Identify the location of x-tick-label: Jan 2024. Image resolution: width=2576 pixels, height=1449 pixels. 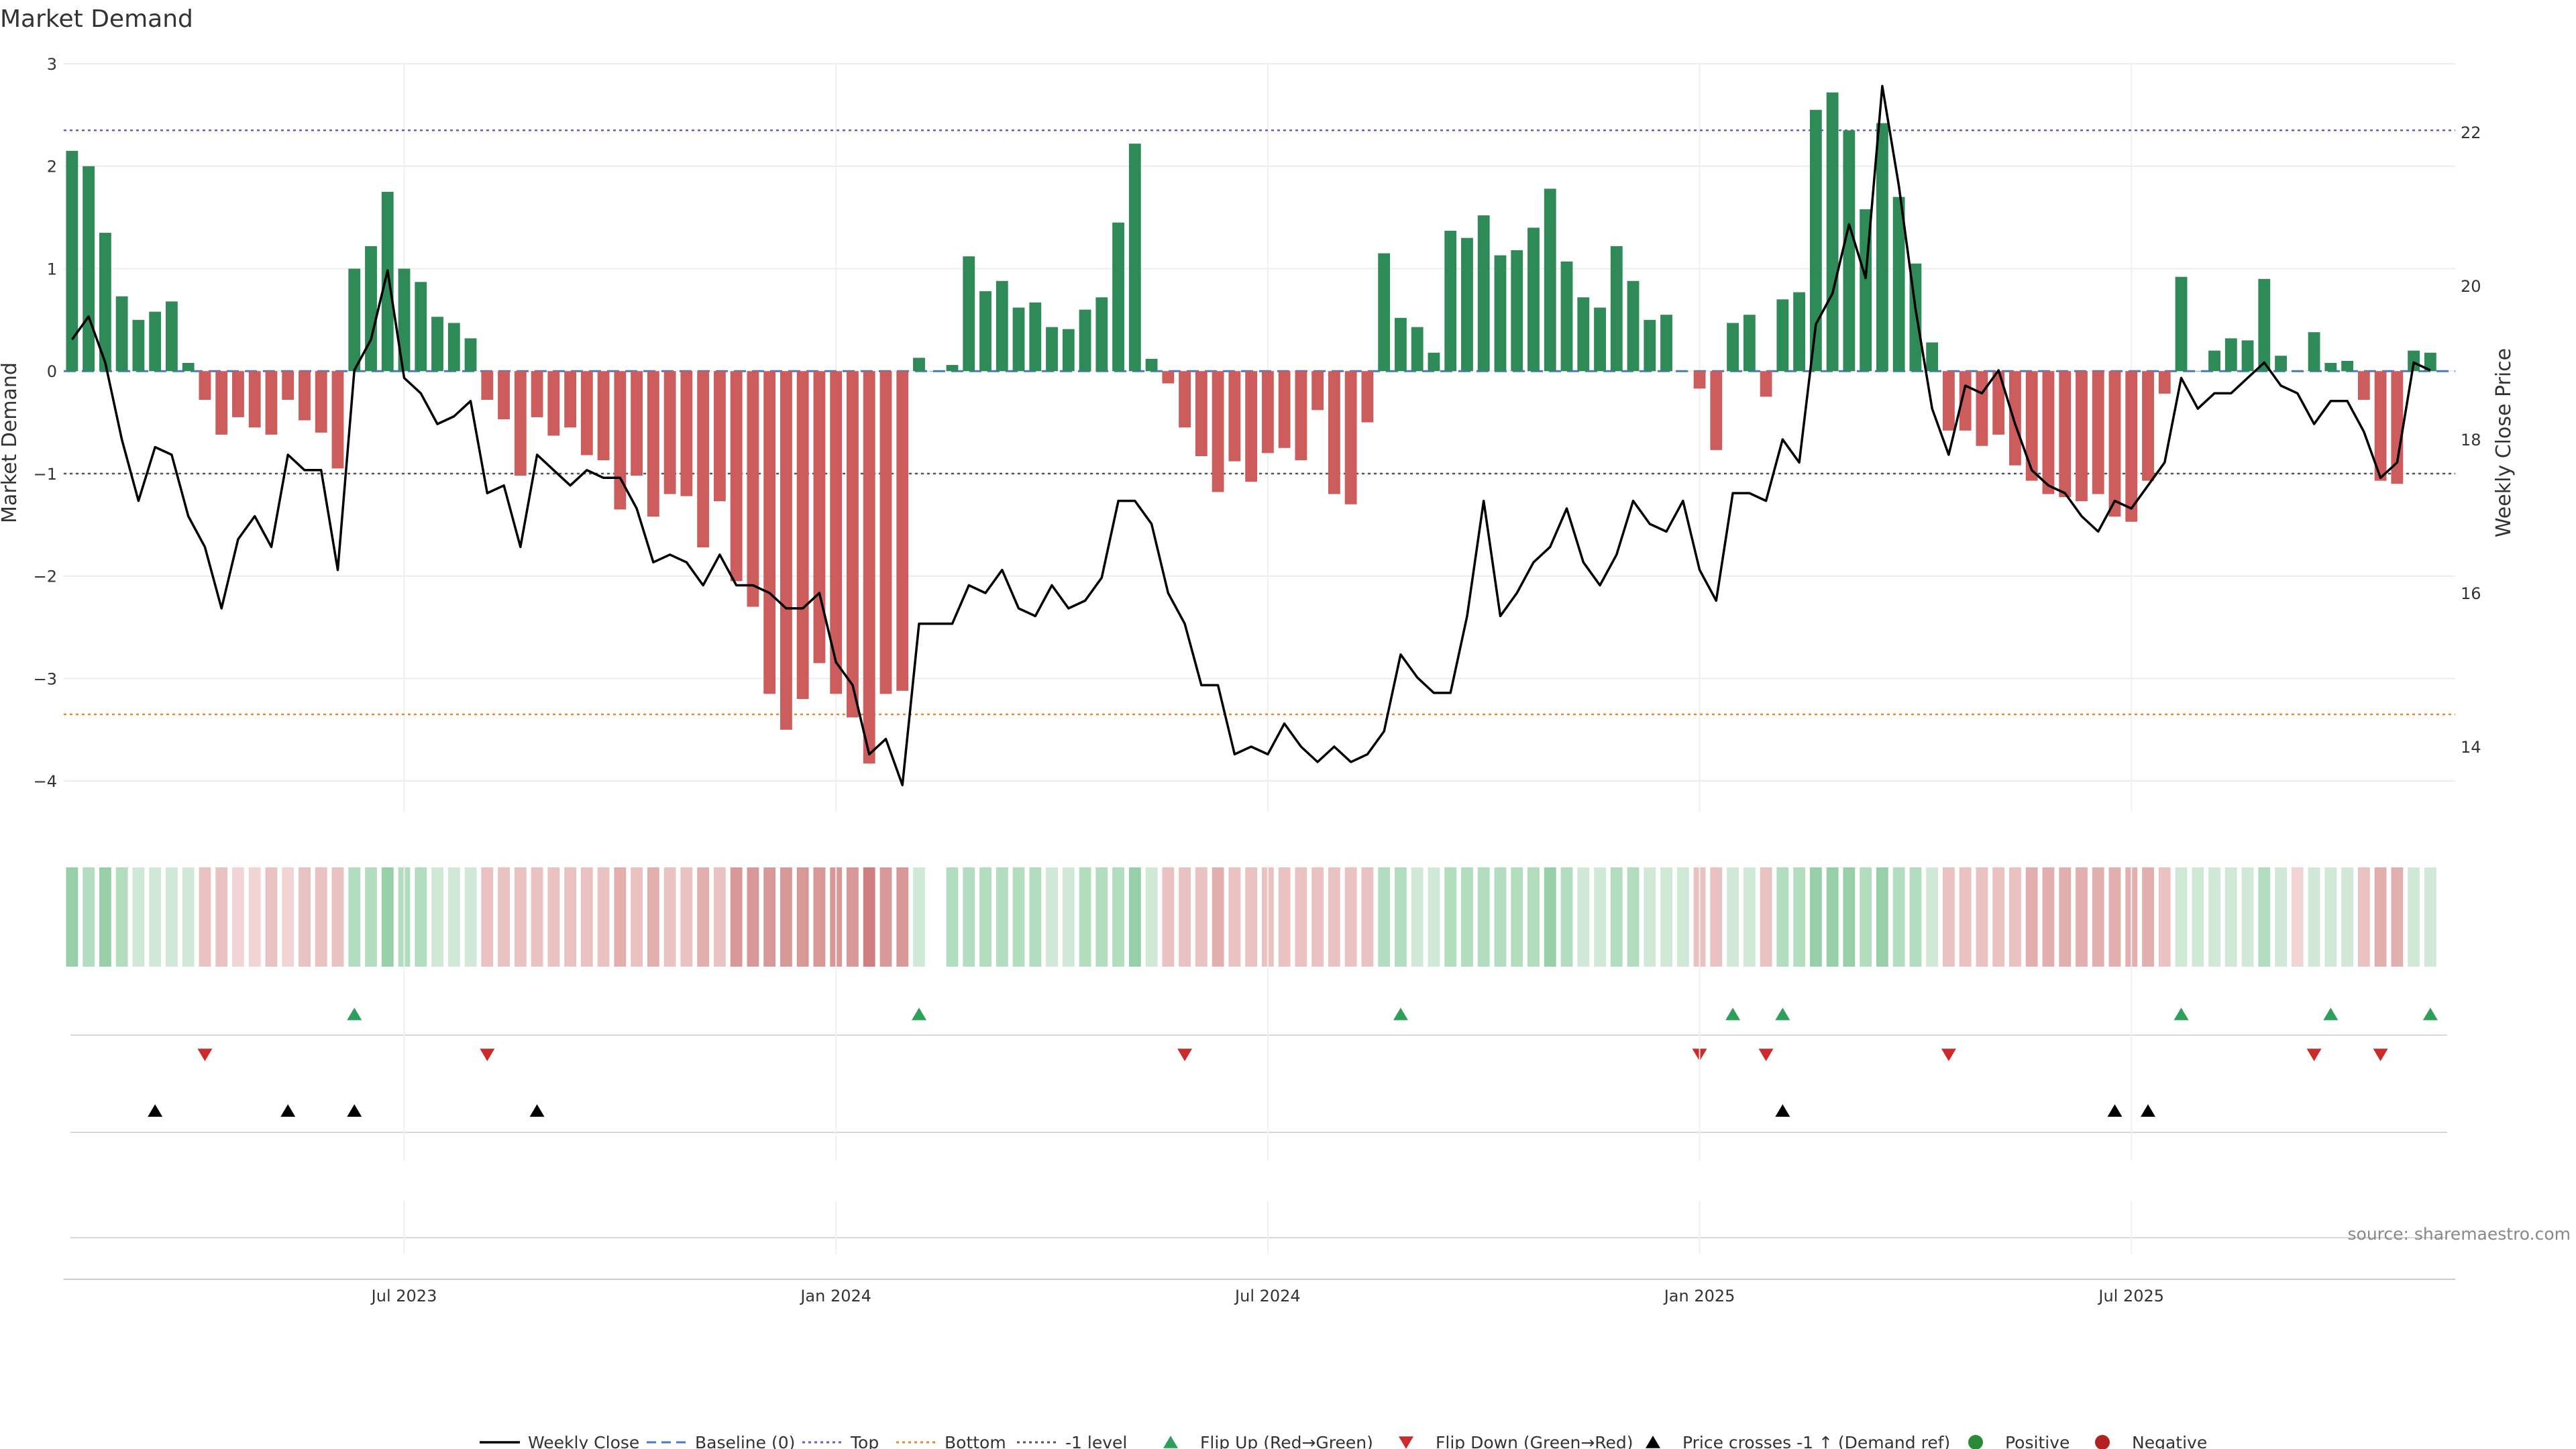
(835, 1296).